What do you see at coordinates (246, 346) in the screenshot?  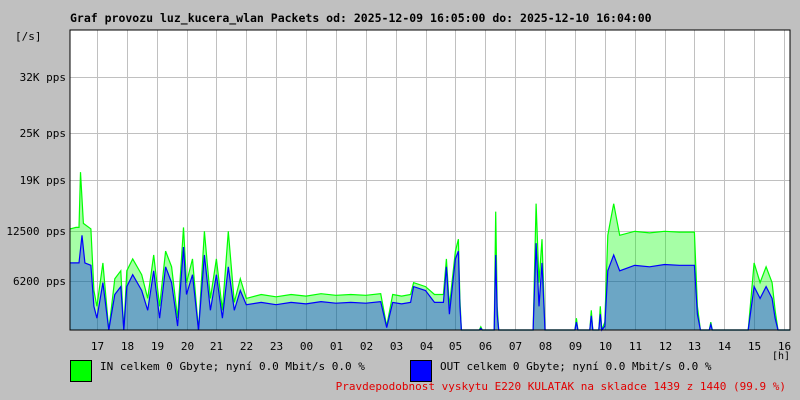 I see `x-tick-label: 22` at bounding box center [246, 346].